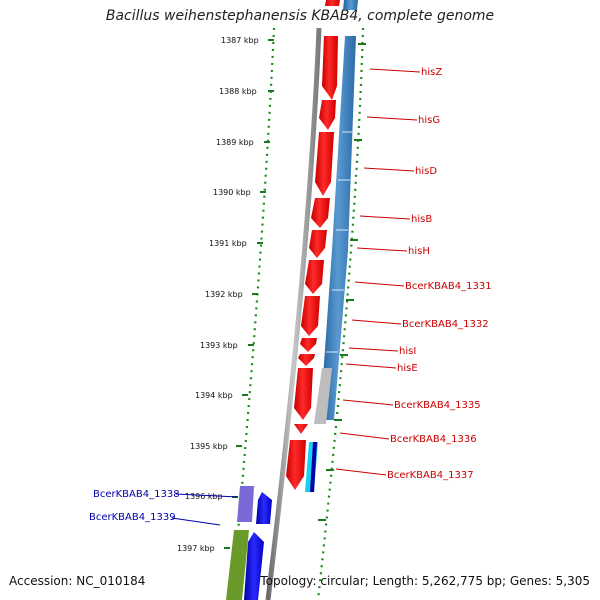 This screenshot has height=600, width=600. What do you see at coordinates (219, 345) in the screenshot?
I see `tick-label: 1393 kbp` at bounding box center [219, 345].